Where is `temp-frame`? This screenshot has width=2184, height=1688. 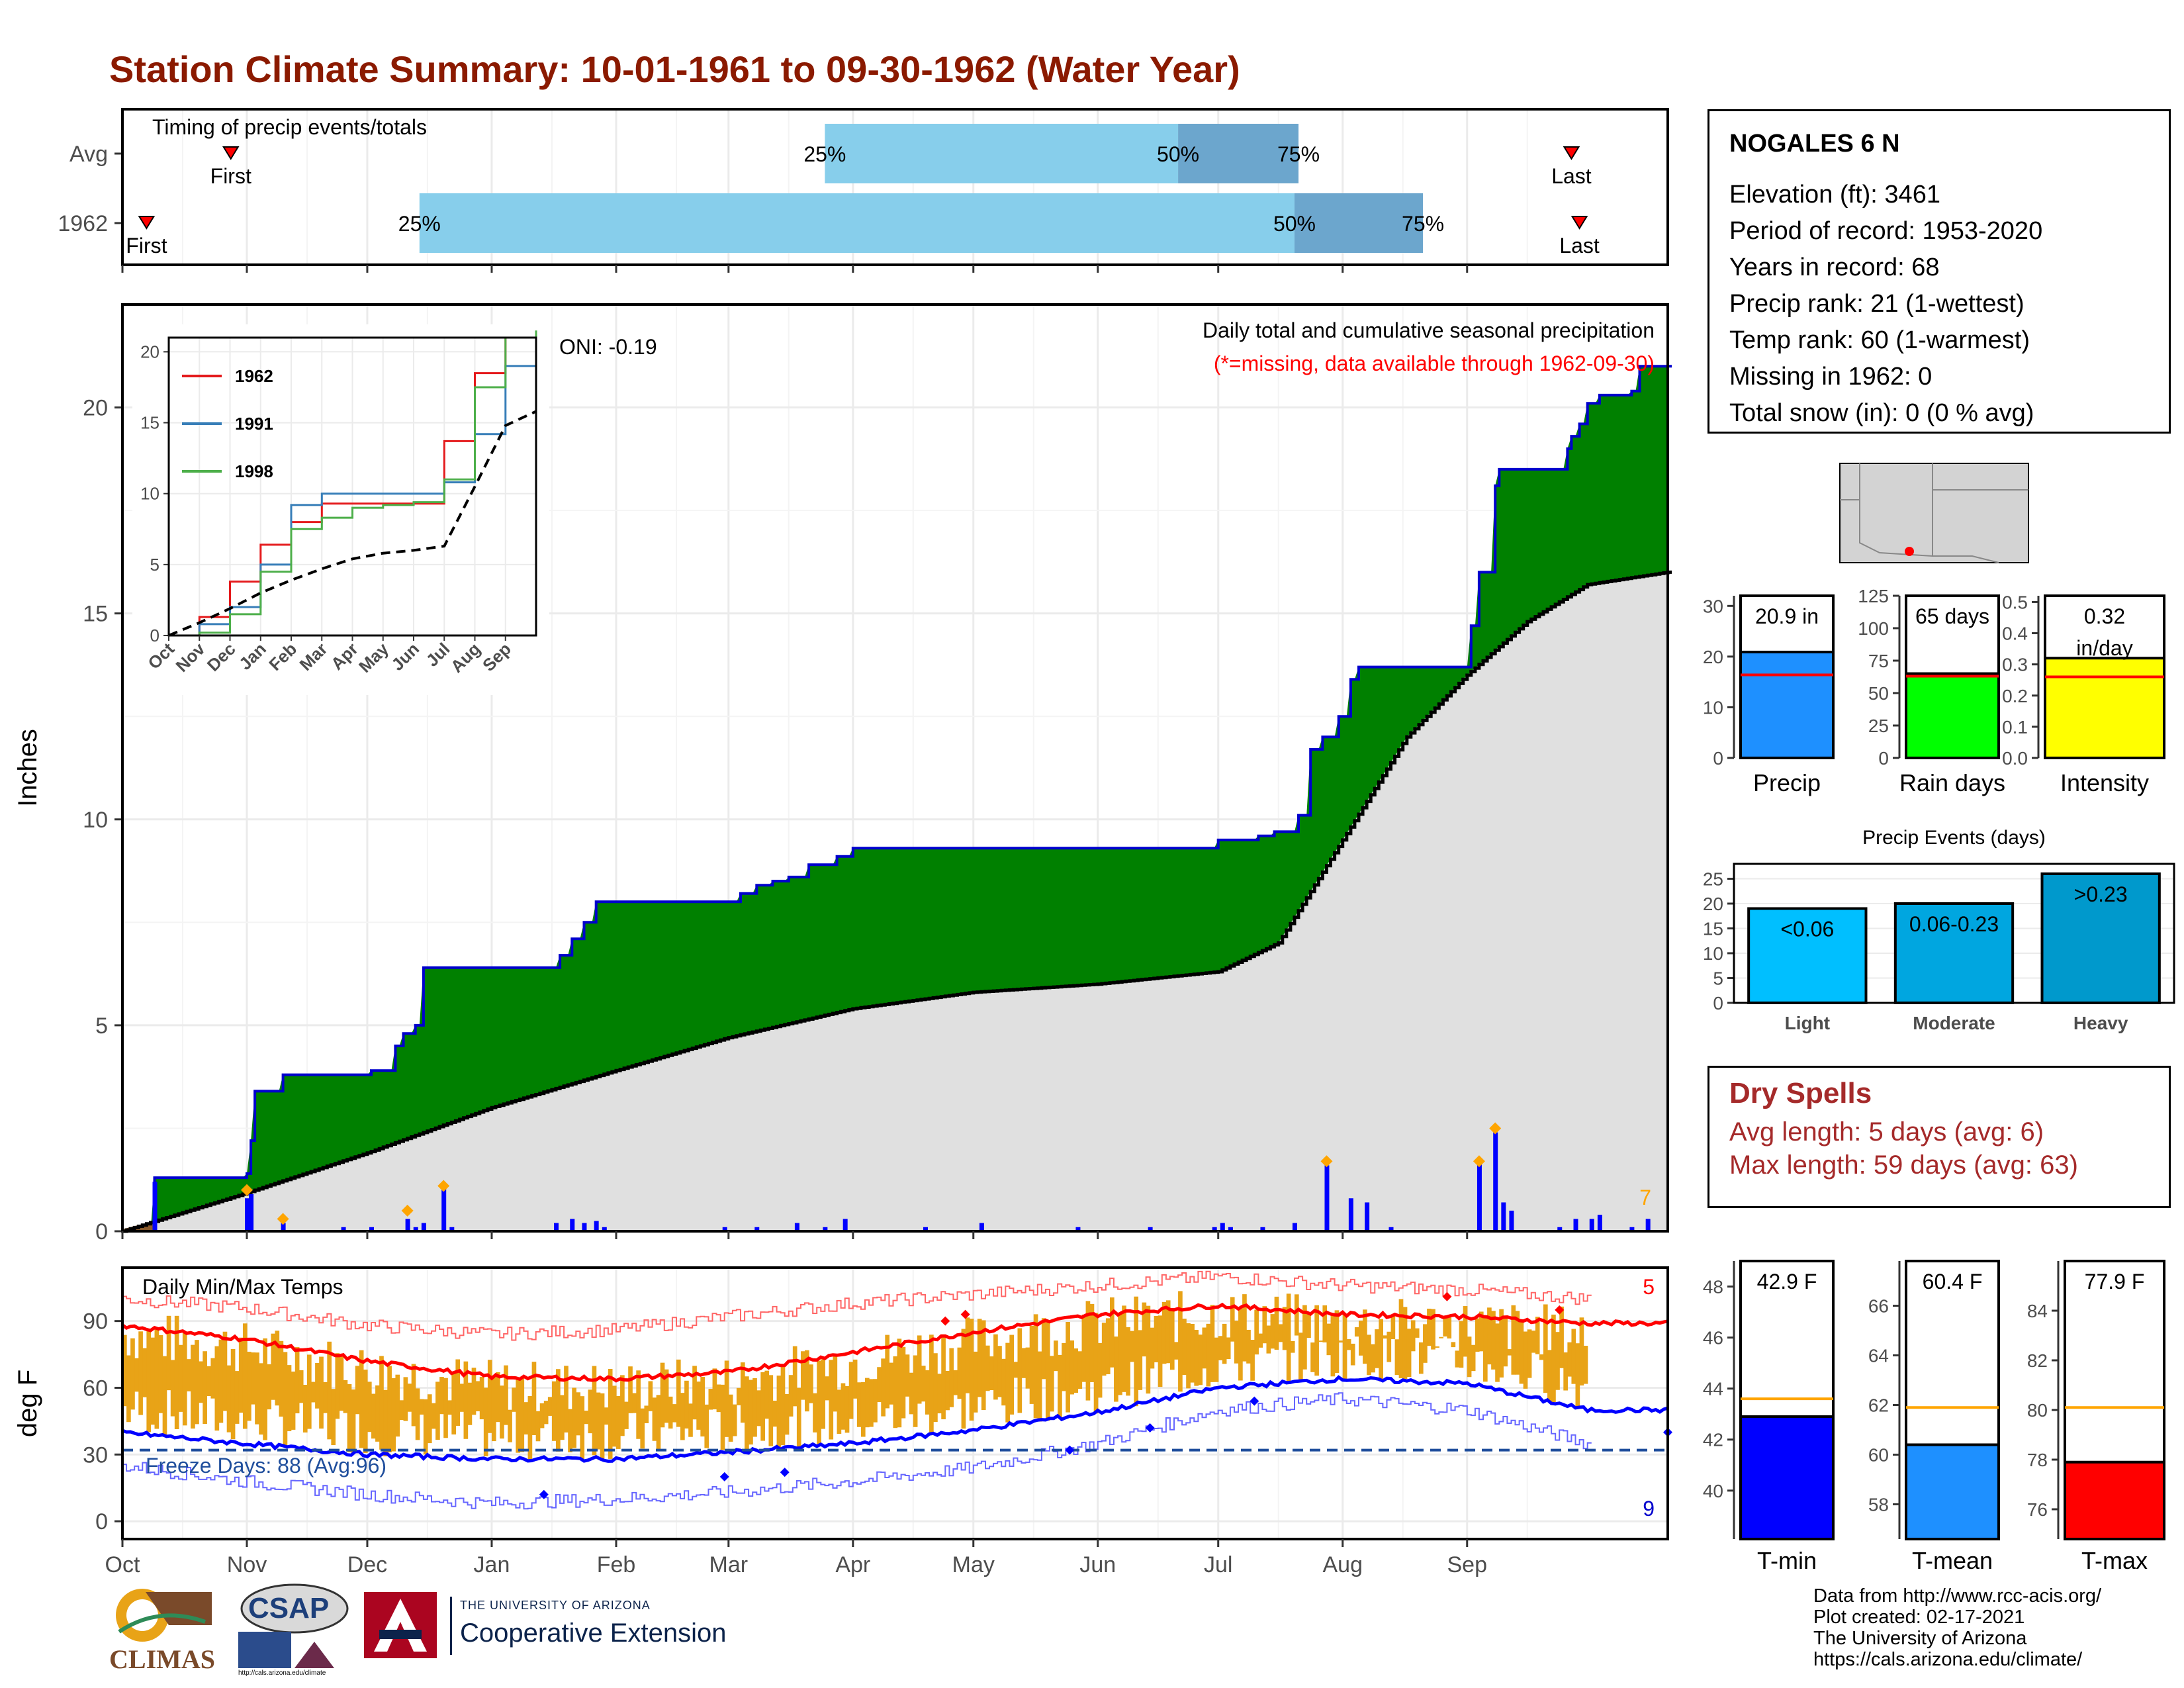 temp-frame is located at coordinates (895, 1403).